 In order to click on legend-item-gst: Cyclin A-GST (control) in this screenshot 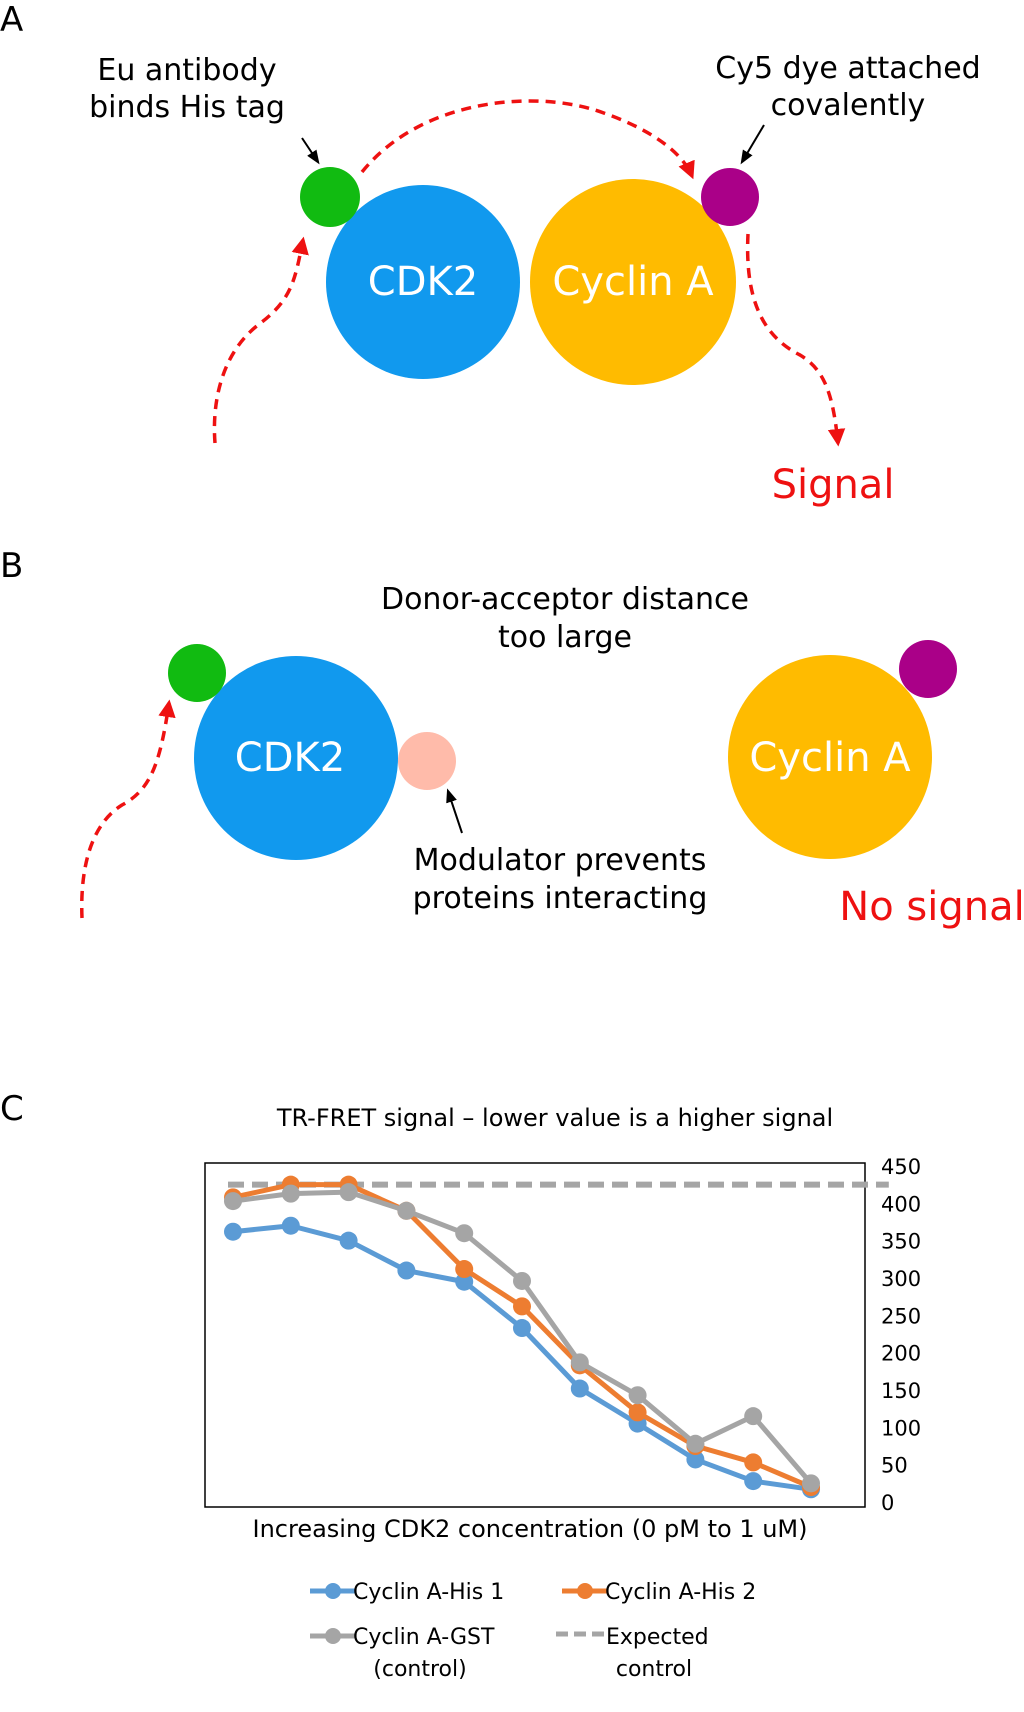, I will do `click(402, 1653)`.